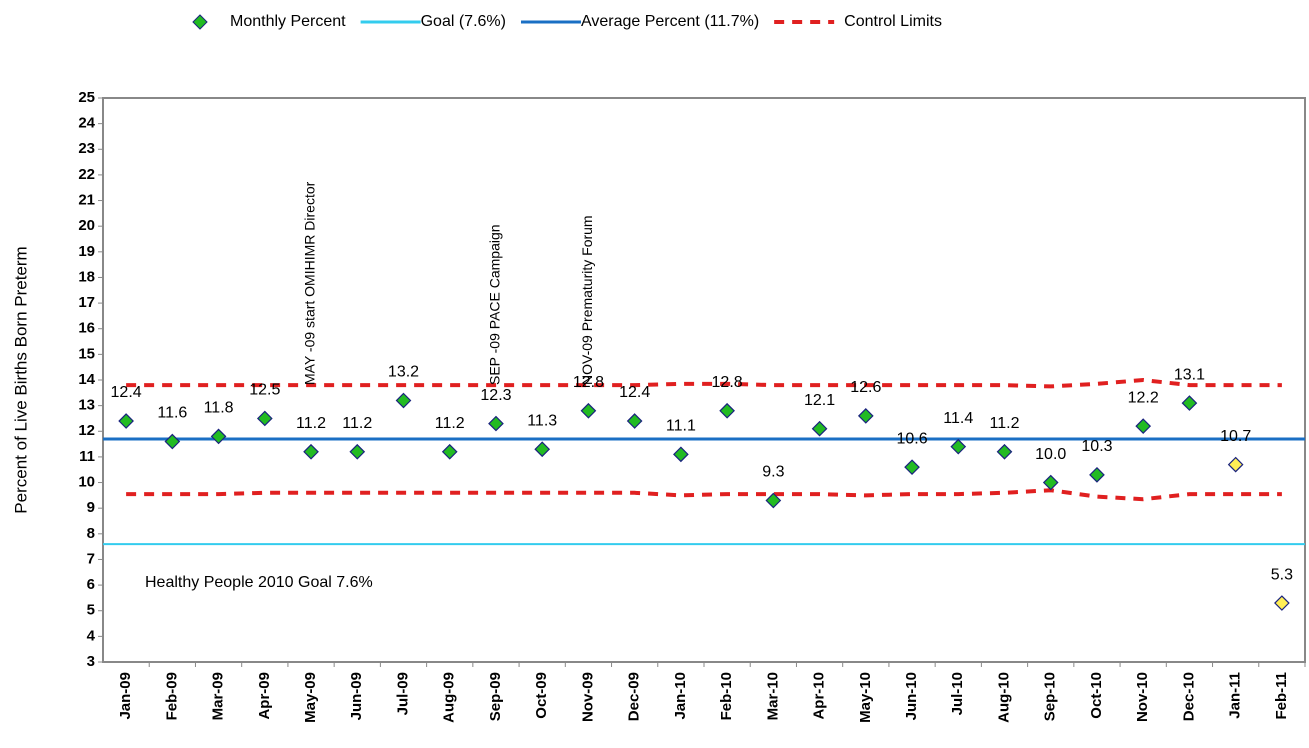  I want to click on value-label: 11.1, so click(681, 426).